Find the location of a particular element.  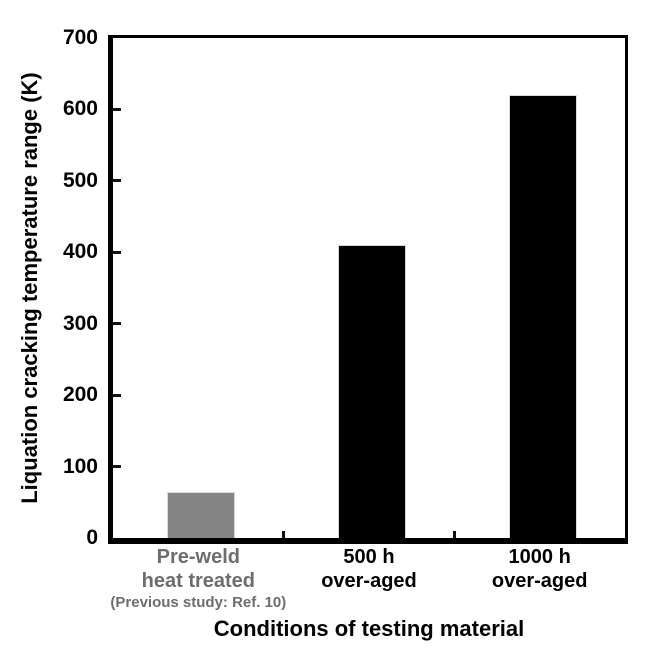

y-tick-label-600: 600 is located at coordinates (80, 109).